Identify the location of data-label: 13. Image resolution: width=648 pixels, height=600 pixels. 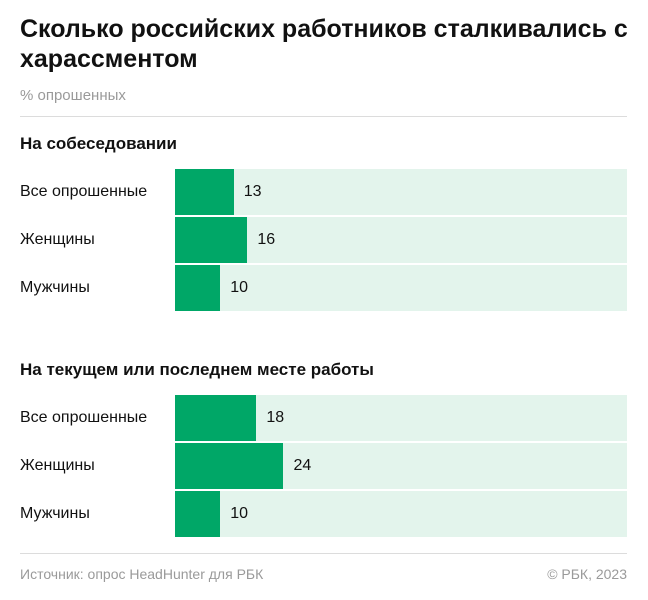
(252, 191).